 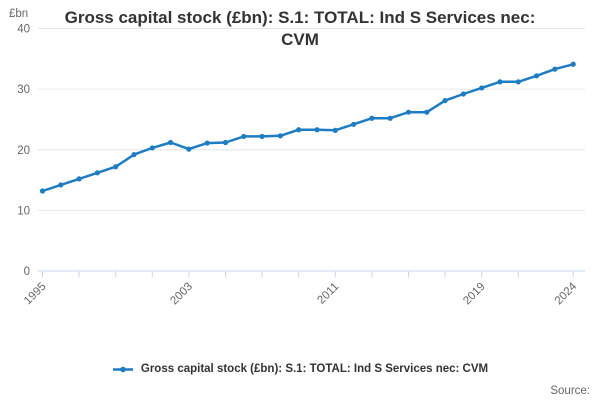 What do you see at coordinates (23, 151) in the screenshot?
I see `y-tick-label: 20` at bounding box center [23, 151].